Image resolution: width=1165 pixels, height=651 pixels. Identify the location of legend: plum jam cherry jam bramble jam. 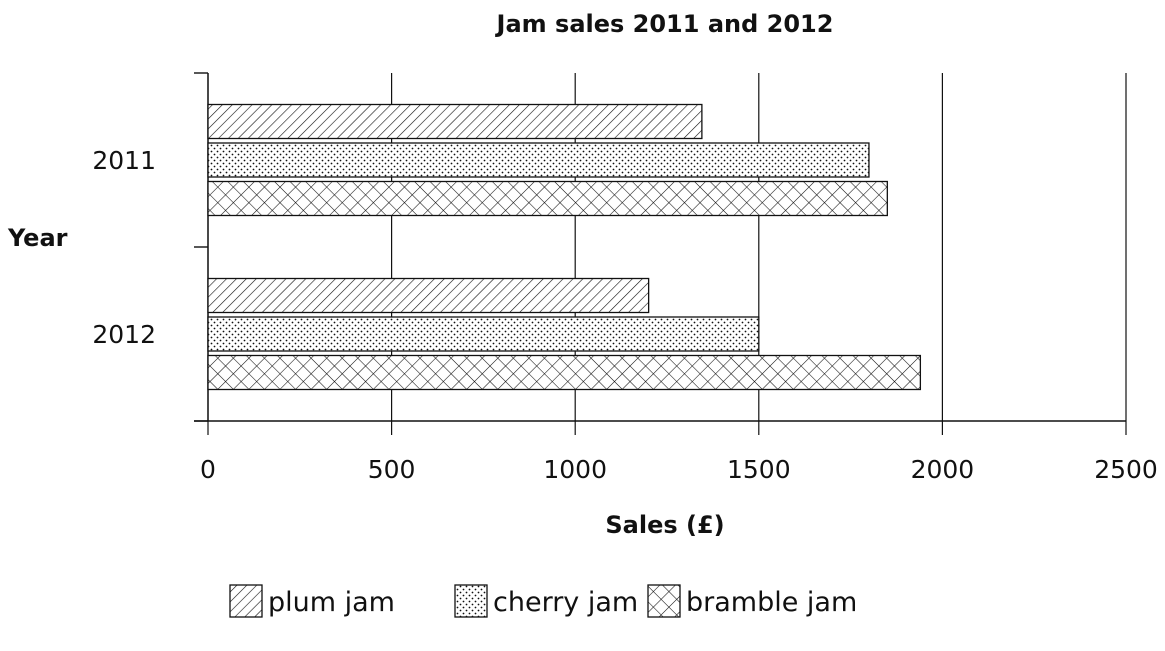
(543, 601).